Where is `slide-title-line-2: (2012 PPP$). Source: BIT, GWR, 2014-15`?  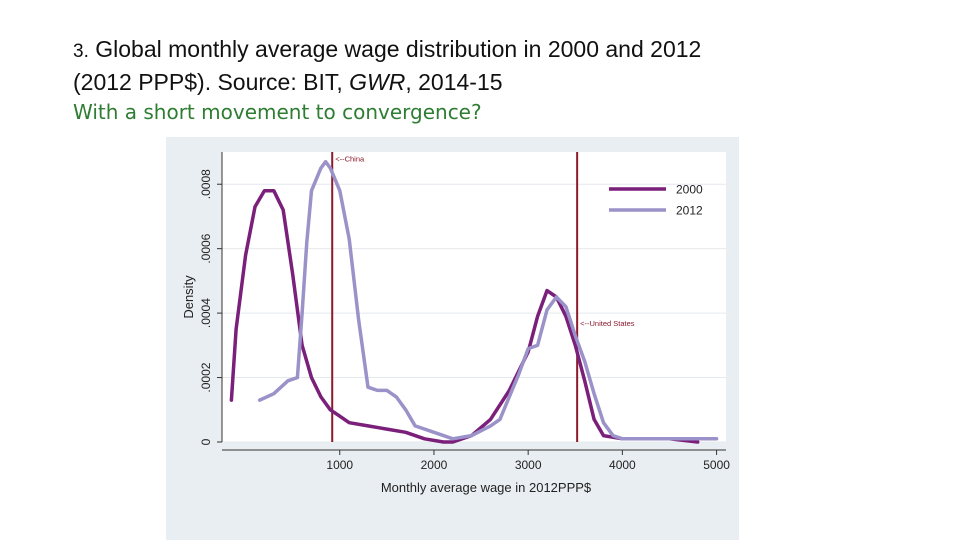
slide-title-line-2: (2012 PPP$). Source: BIT, GWR, 2014-15 is located at coordinates (503, 82).